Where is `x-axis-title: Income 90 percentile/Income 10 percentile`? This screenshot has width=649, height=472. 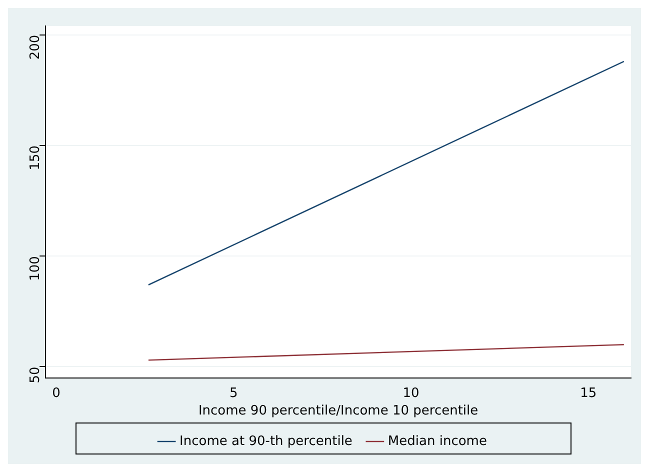 x-axis-title: Income 90 percentile/Income 10 percentile is located at coordinates (338, 411).